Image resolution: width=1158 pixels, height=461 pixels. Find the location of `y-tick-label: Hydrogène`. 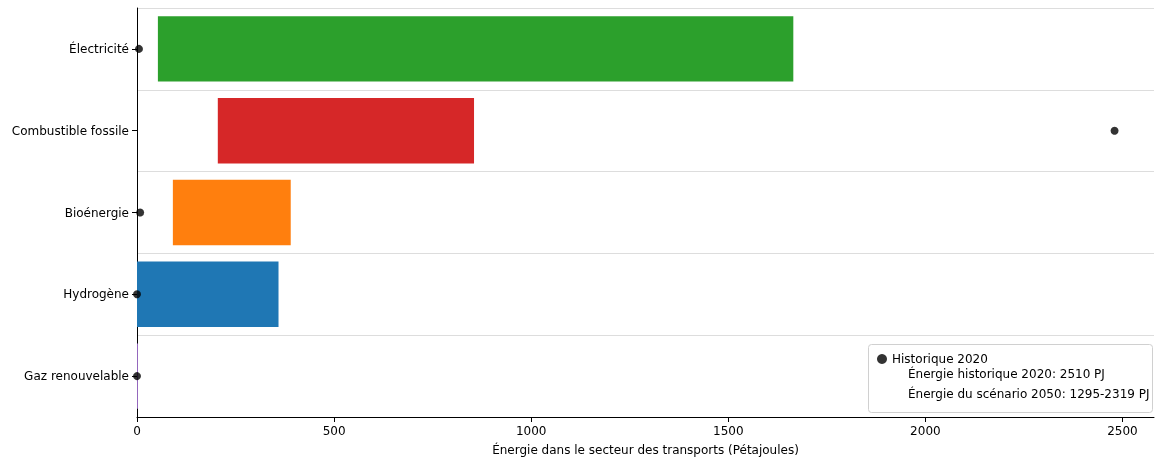

y-tick-label: Hydrogène is located at coordinates (96, 294).